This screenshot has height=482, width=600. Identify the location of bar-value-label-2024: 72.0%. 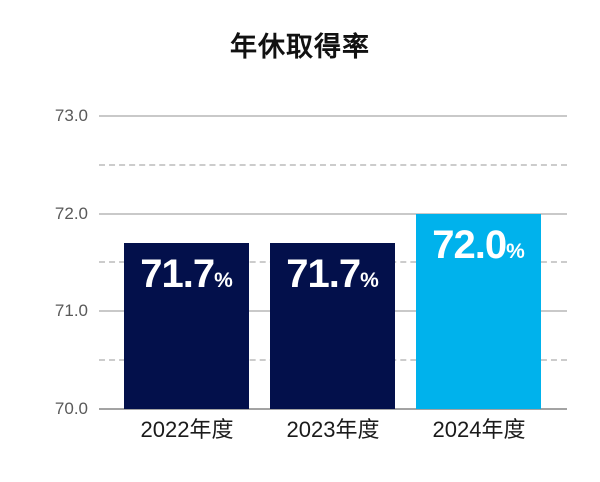
(478, 245).